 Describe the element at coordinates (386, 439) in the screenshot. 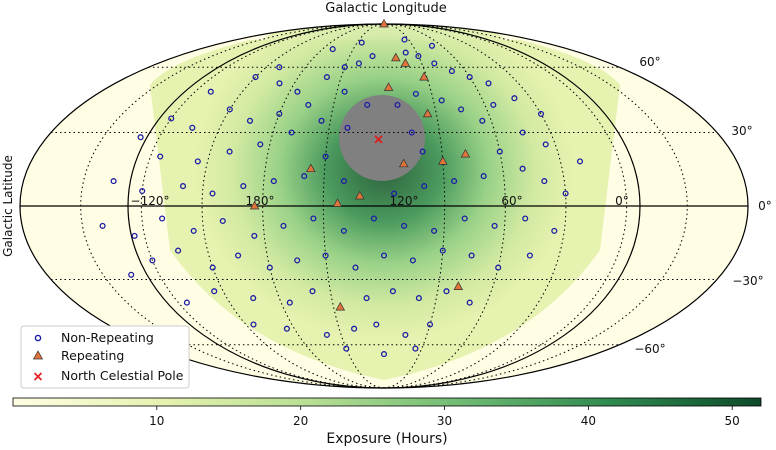

I see `colorbar-title: Exposure (Hours)` at that location.